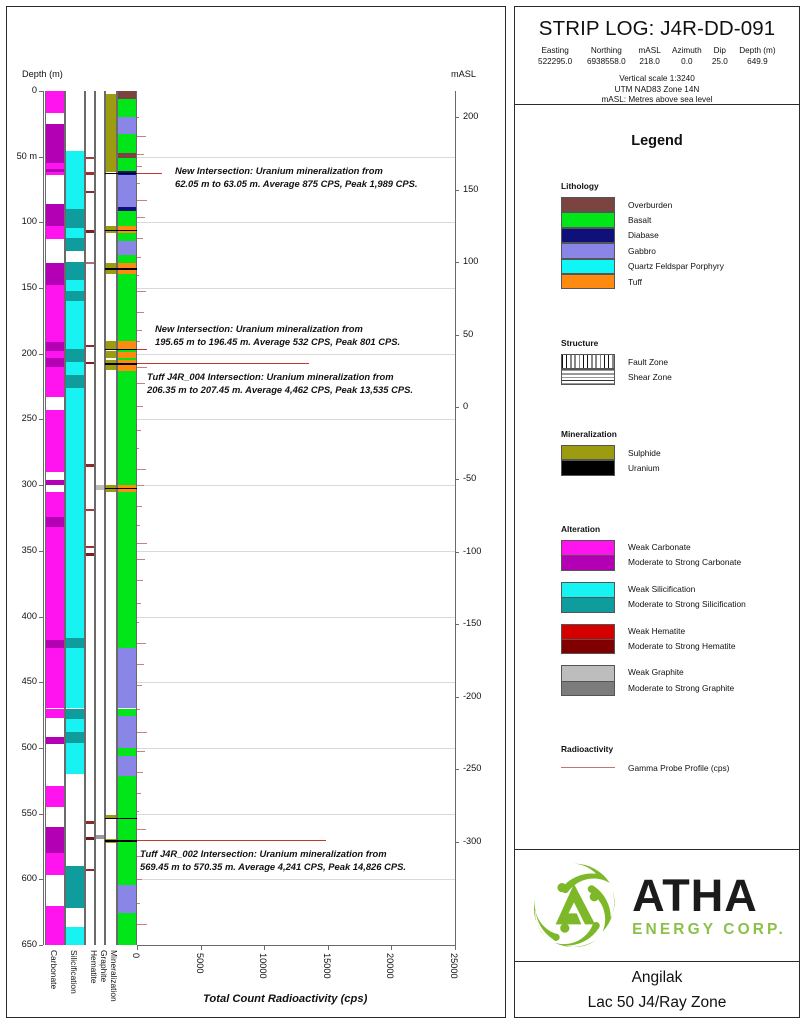  Describe the element at coordinates (616, 369) in the screenshot. I see `legend-list-structure: Fault Zone Shear Zone` at that location.